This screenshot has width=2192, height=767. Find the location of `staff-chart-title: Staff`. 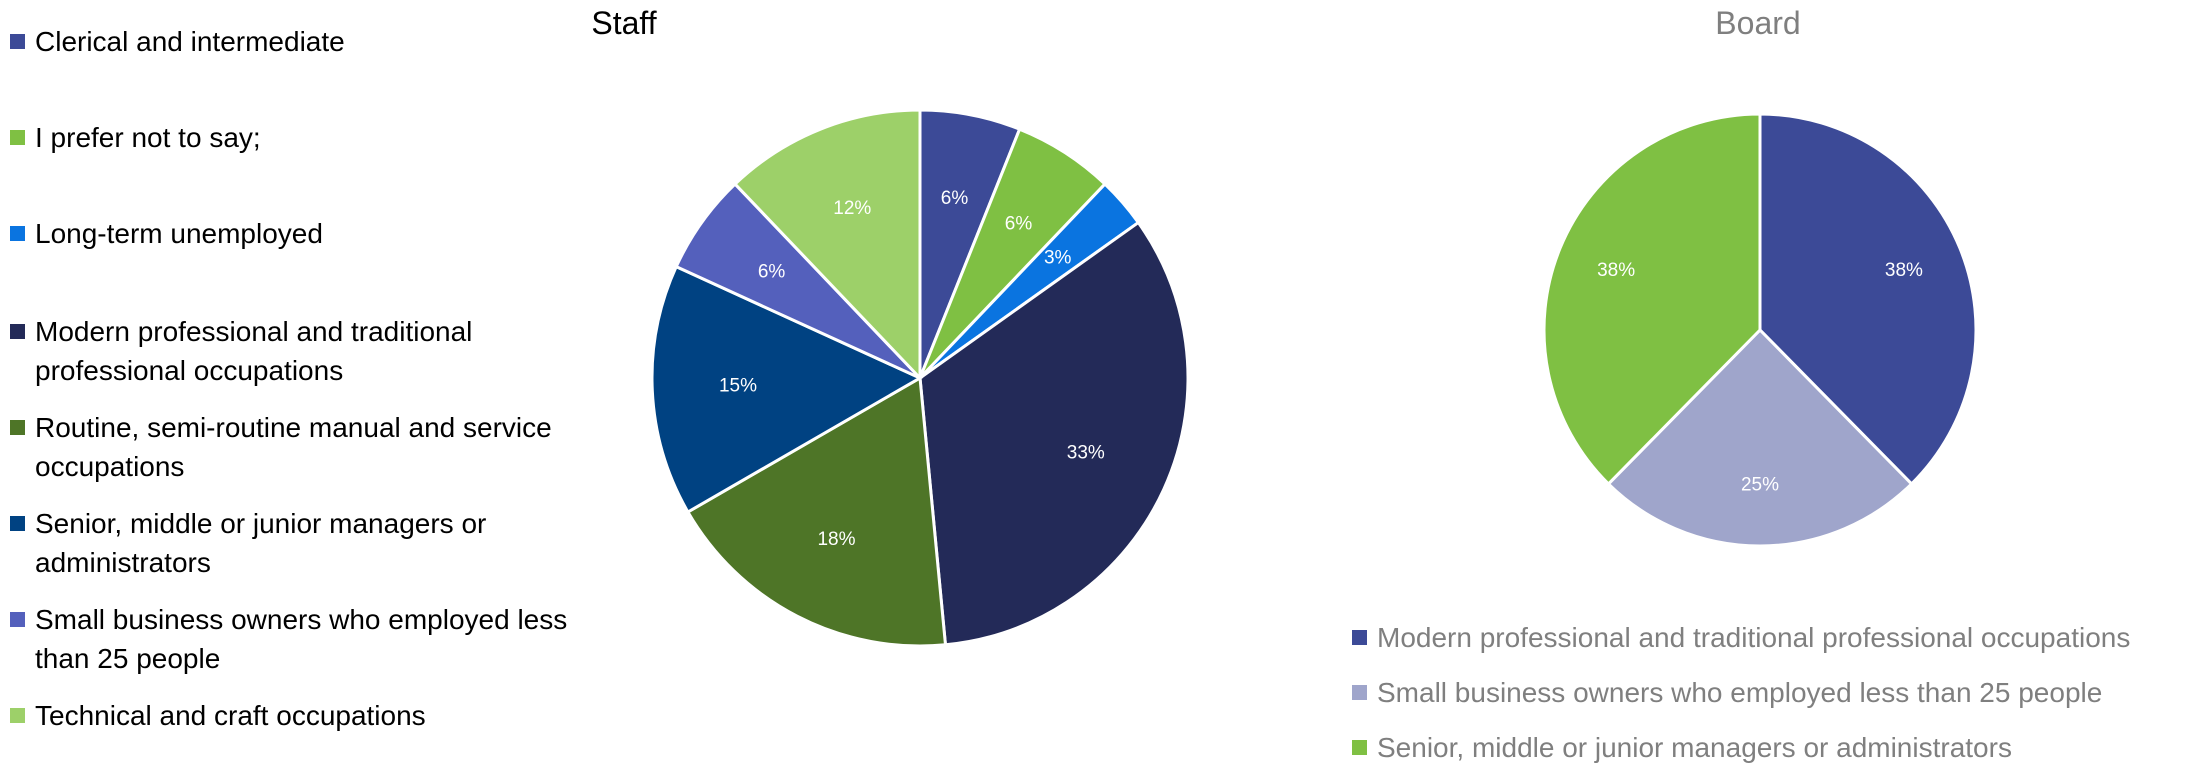

staff-chart-title: Staff is located at coordinates (624, 23).